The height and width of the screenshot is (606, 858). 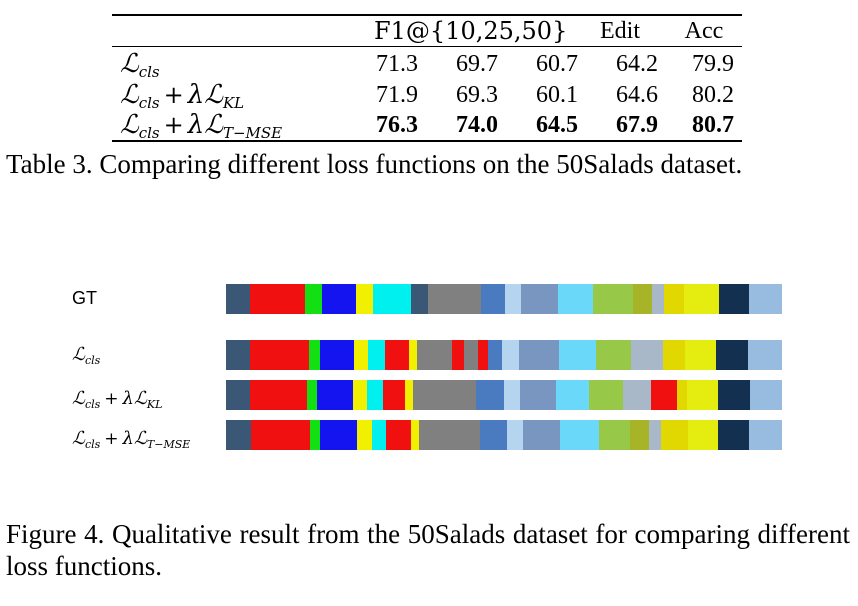 What do you see at coordinates (557, 125) in the screenshot?
I see `f1-50-value: 64.5` at bounding box center [557, 125].